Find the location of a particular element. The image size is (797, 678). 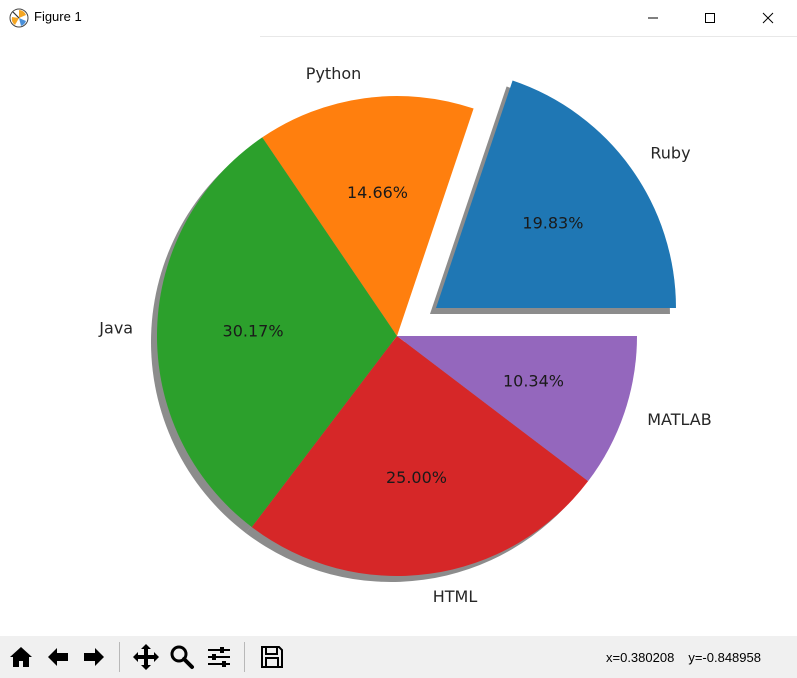

slice-percent-python: 14.66% is located at coordinates (377, 192).